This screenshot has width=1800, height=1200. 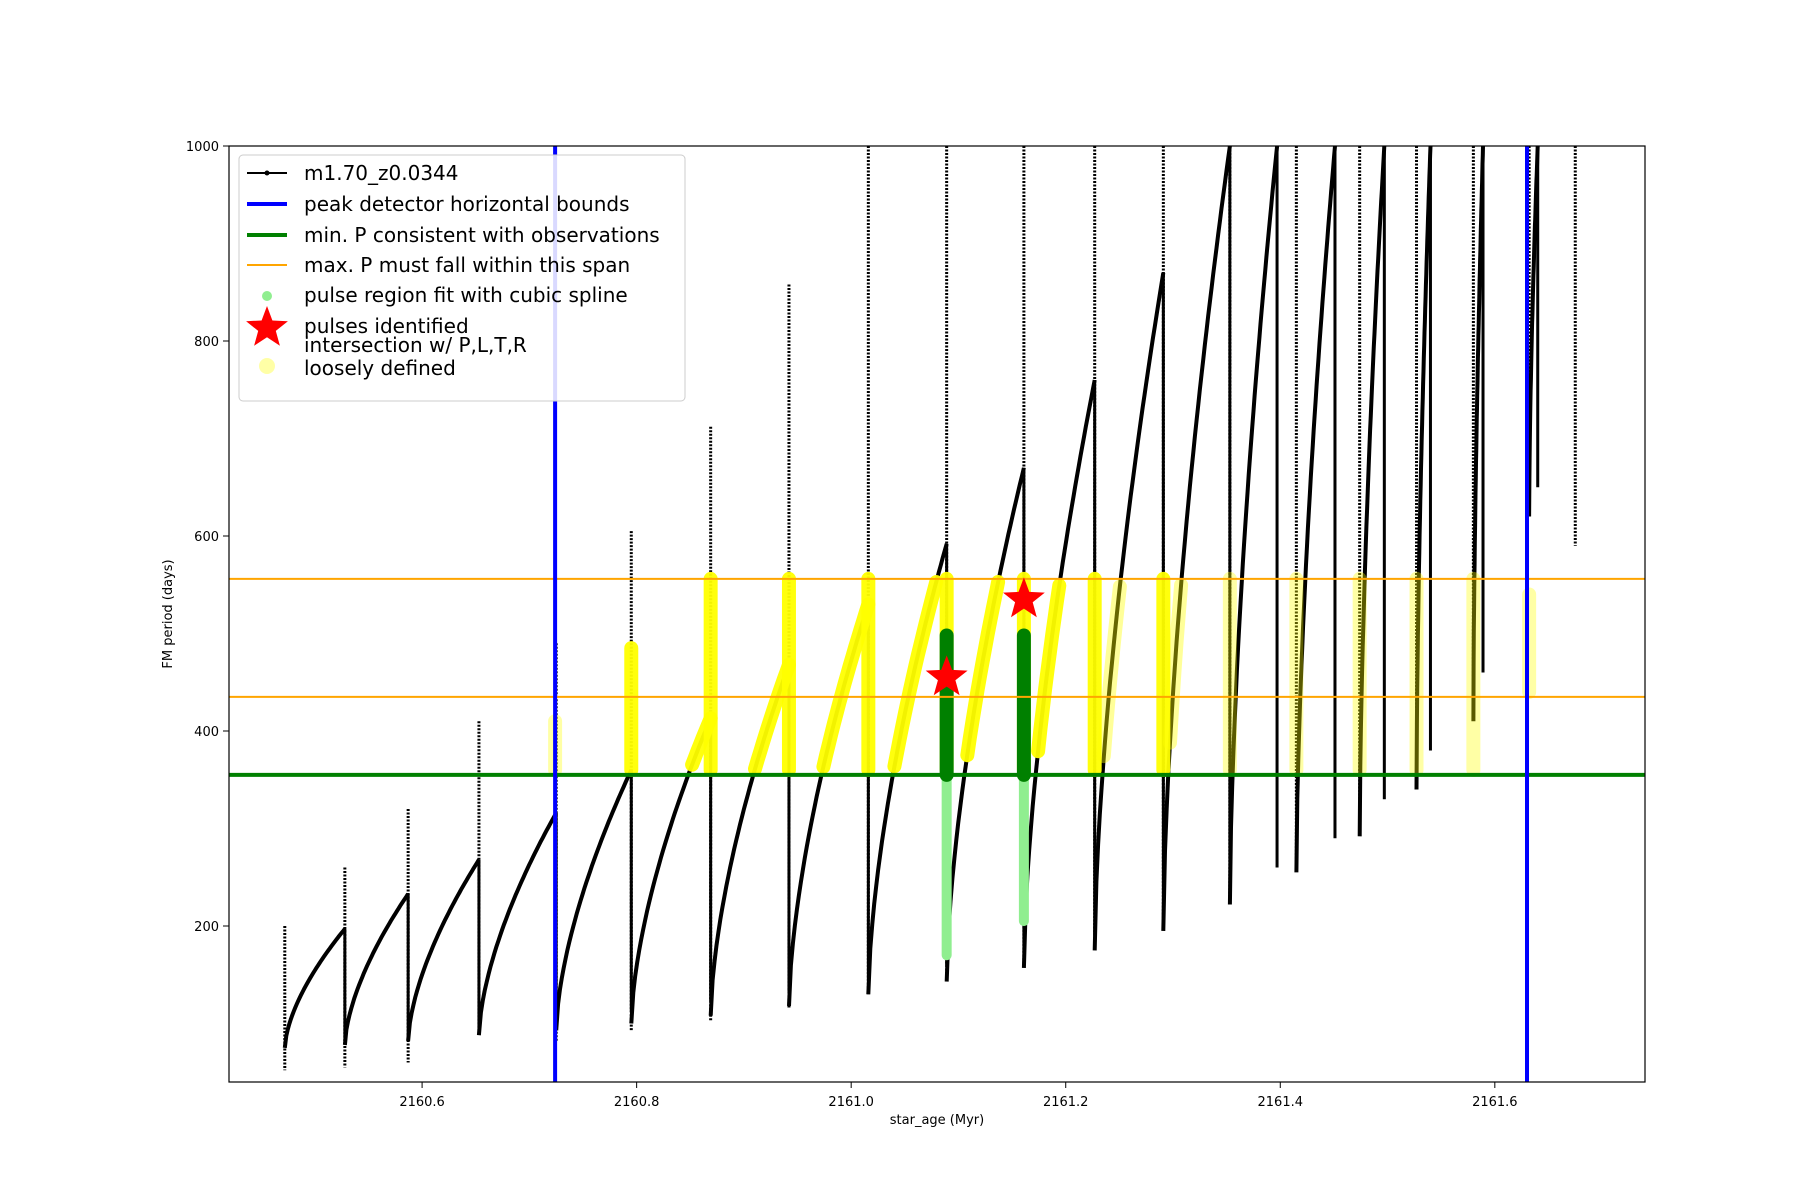 I want to click on x-tick-label: 2161.6, so click(x=1495, y=1102).